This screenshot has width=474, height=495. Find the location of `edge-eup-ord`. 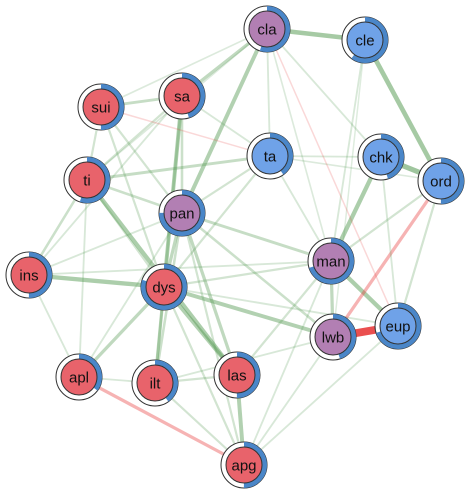

edge-eup-ord is located at coordinates (419, 253).